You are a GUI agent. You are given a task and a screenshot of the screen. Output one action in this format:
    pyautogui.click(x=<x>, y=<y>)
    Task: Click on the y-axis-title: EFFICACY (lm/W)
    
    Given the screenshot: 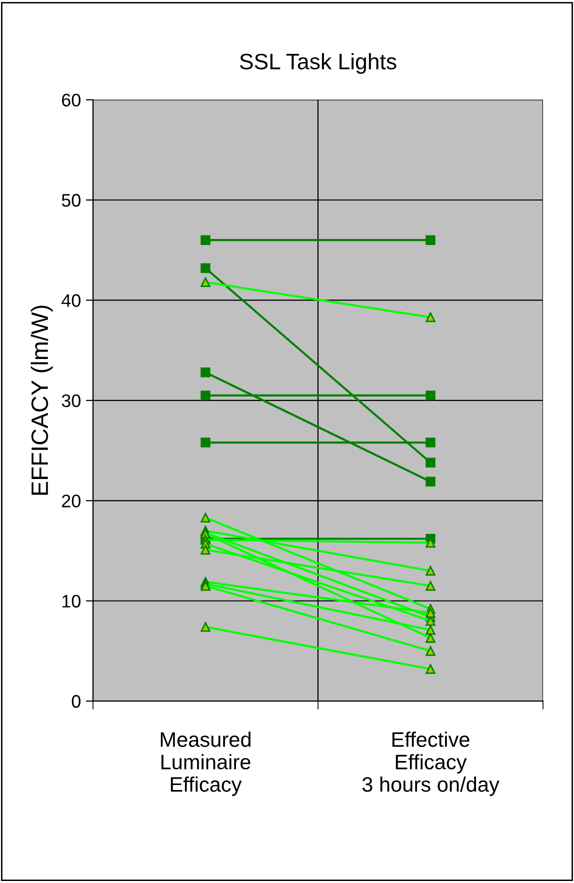 What is the action you would take?
    pyautogui.click(x=41, y=400)
    